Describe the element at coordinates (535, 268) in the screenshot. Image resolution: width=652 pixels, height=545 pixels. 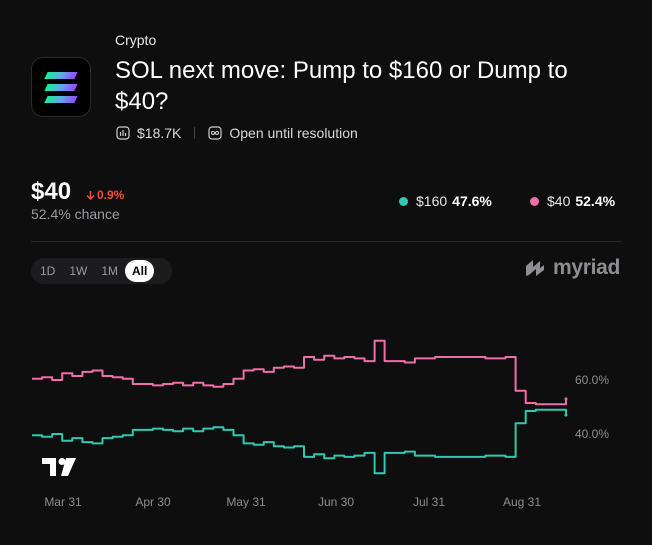
I see `myriad-logo-icon` at that location.